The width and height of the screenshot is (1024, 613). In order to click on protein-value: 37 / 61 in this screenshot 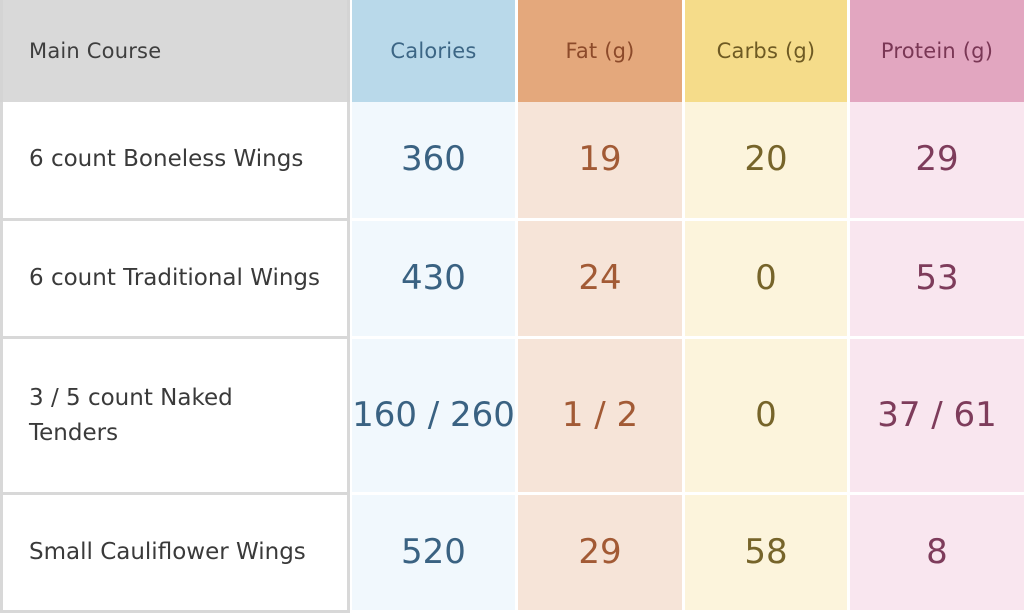, I will do `click(935, 417)`.